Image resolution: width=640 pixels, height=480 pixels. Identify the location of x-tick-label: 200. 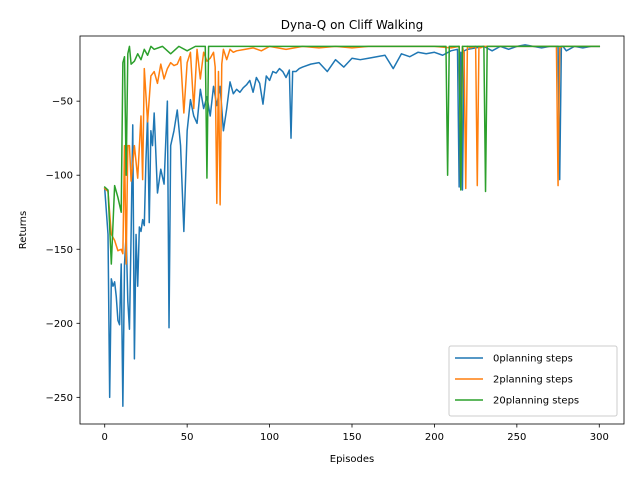
(434, 437).